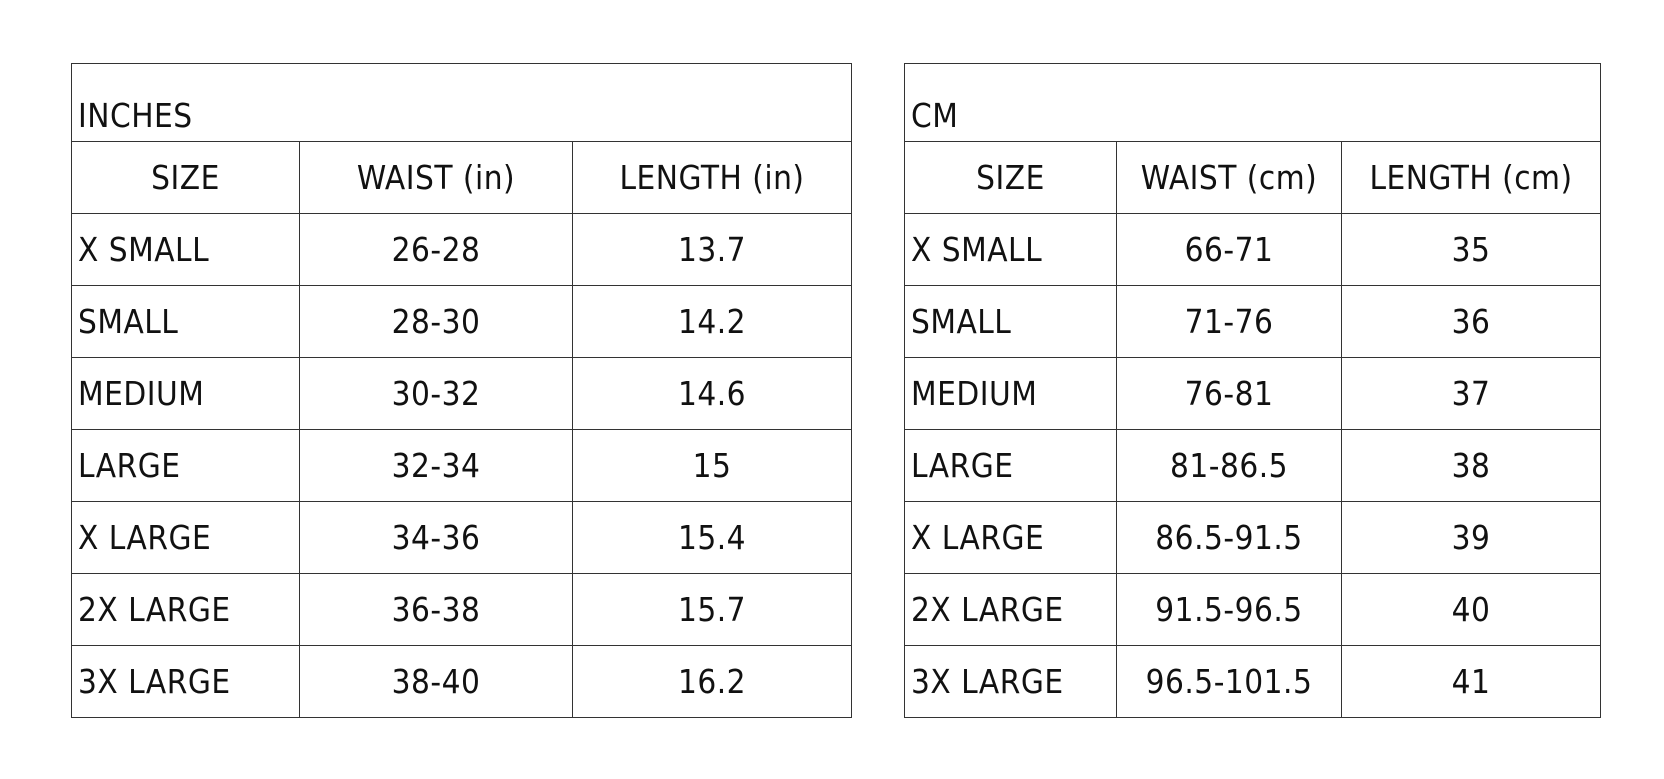  I want to click on column-header: WAIST (cm), so click(1229, 177).